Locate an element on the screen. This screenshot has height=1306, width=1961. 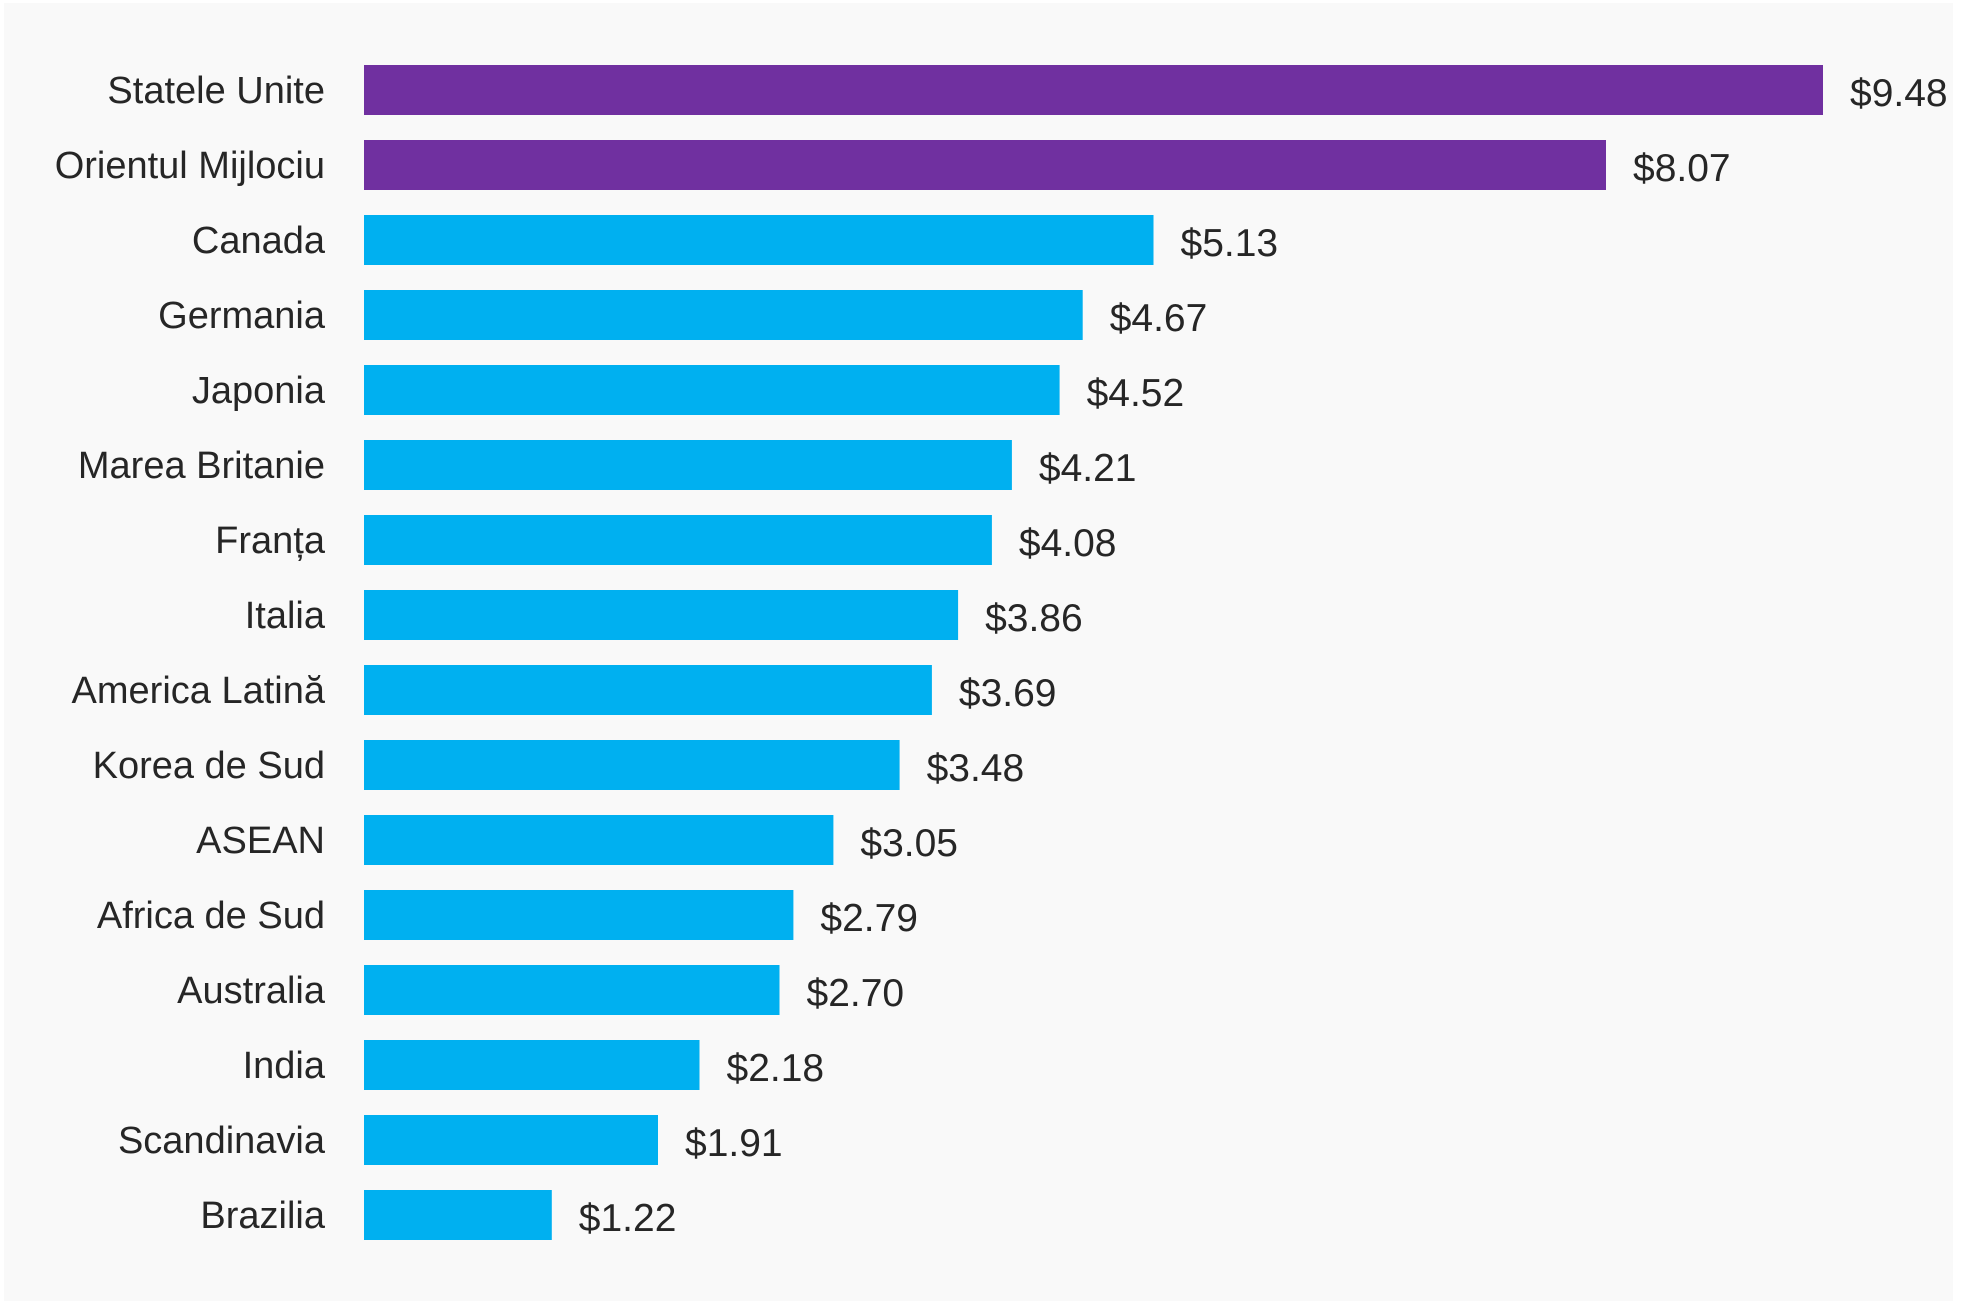
value-label: $3.69 is located at coordinates (1008, 693).